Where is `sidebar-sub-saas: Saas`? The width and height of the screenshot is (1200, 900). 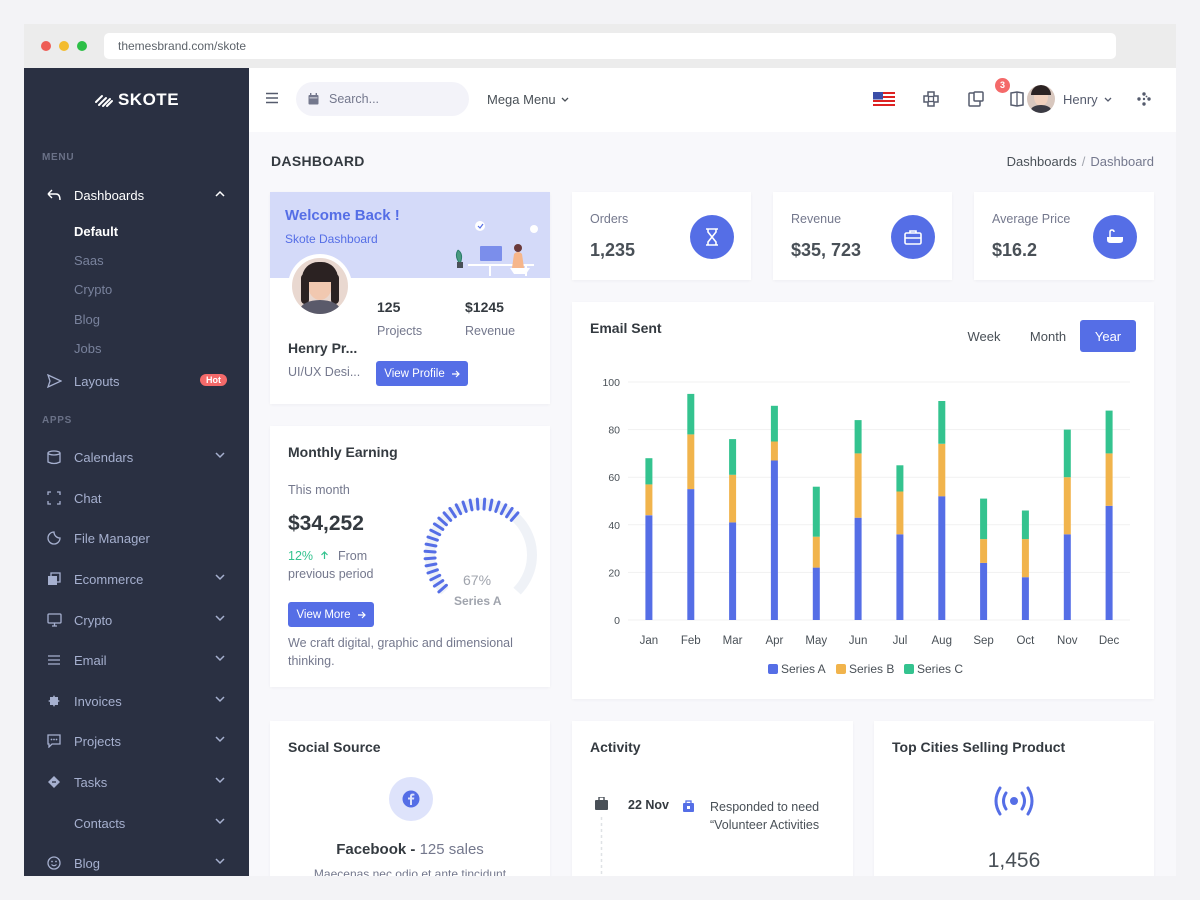 sidebar-sub-saas: Saas is located at coordinates (89, 260).